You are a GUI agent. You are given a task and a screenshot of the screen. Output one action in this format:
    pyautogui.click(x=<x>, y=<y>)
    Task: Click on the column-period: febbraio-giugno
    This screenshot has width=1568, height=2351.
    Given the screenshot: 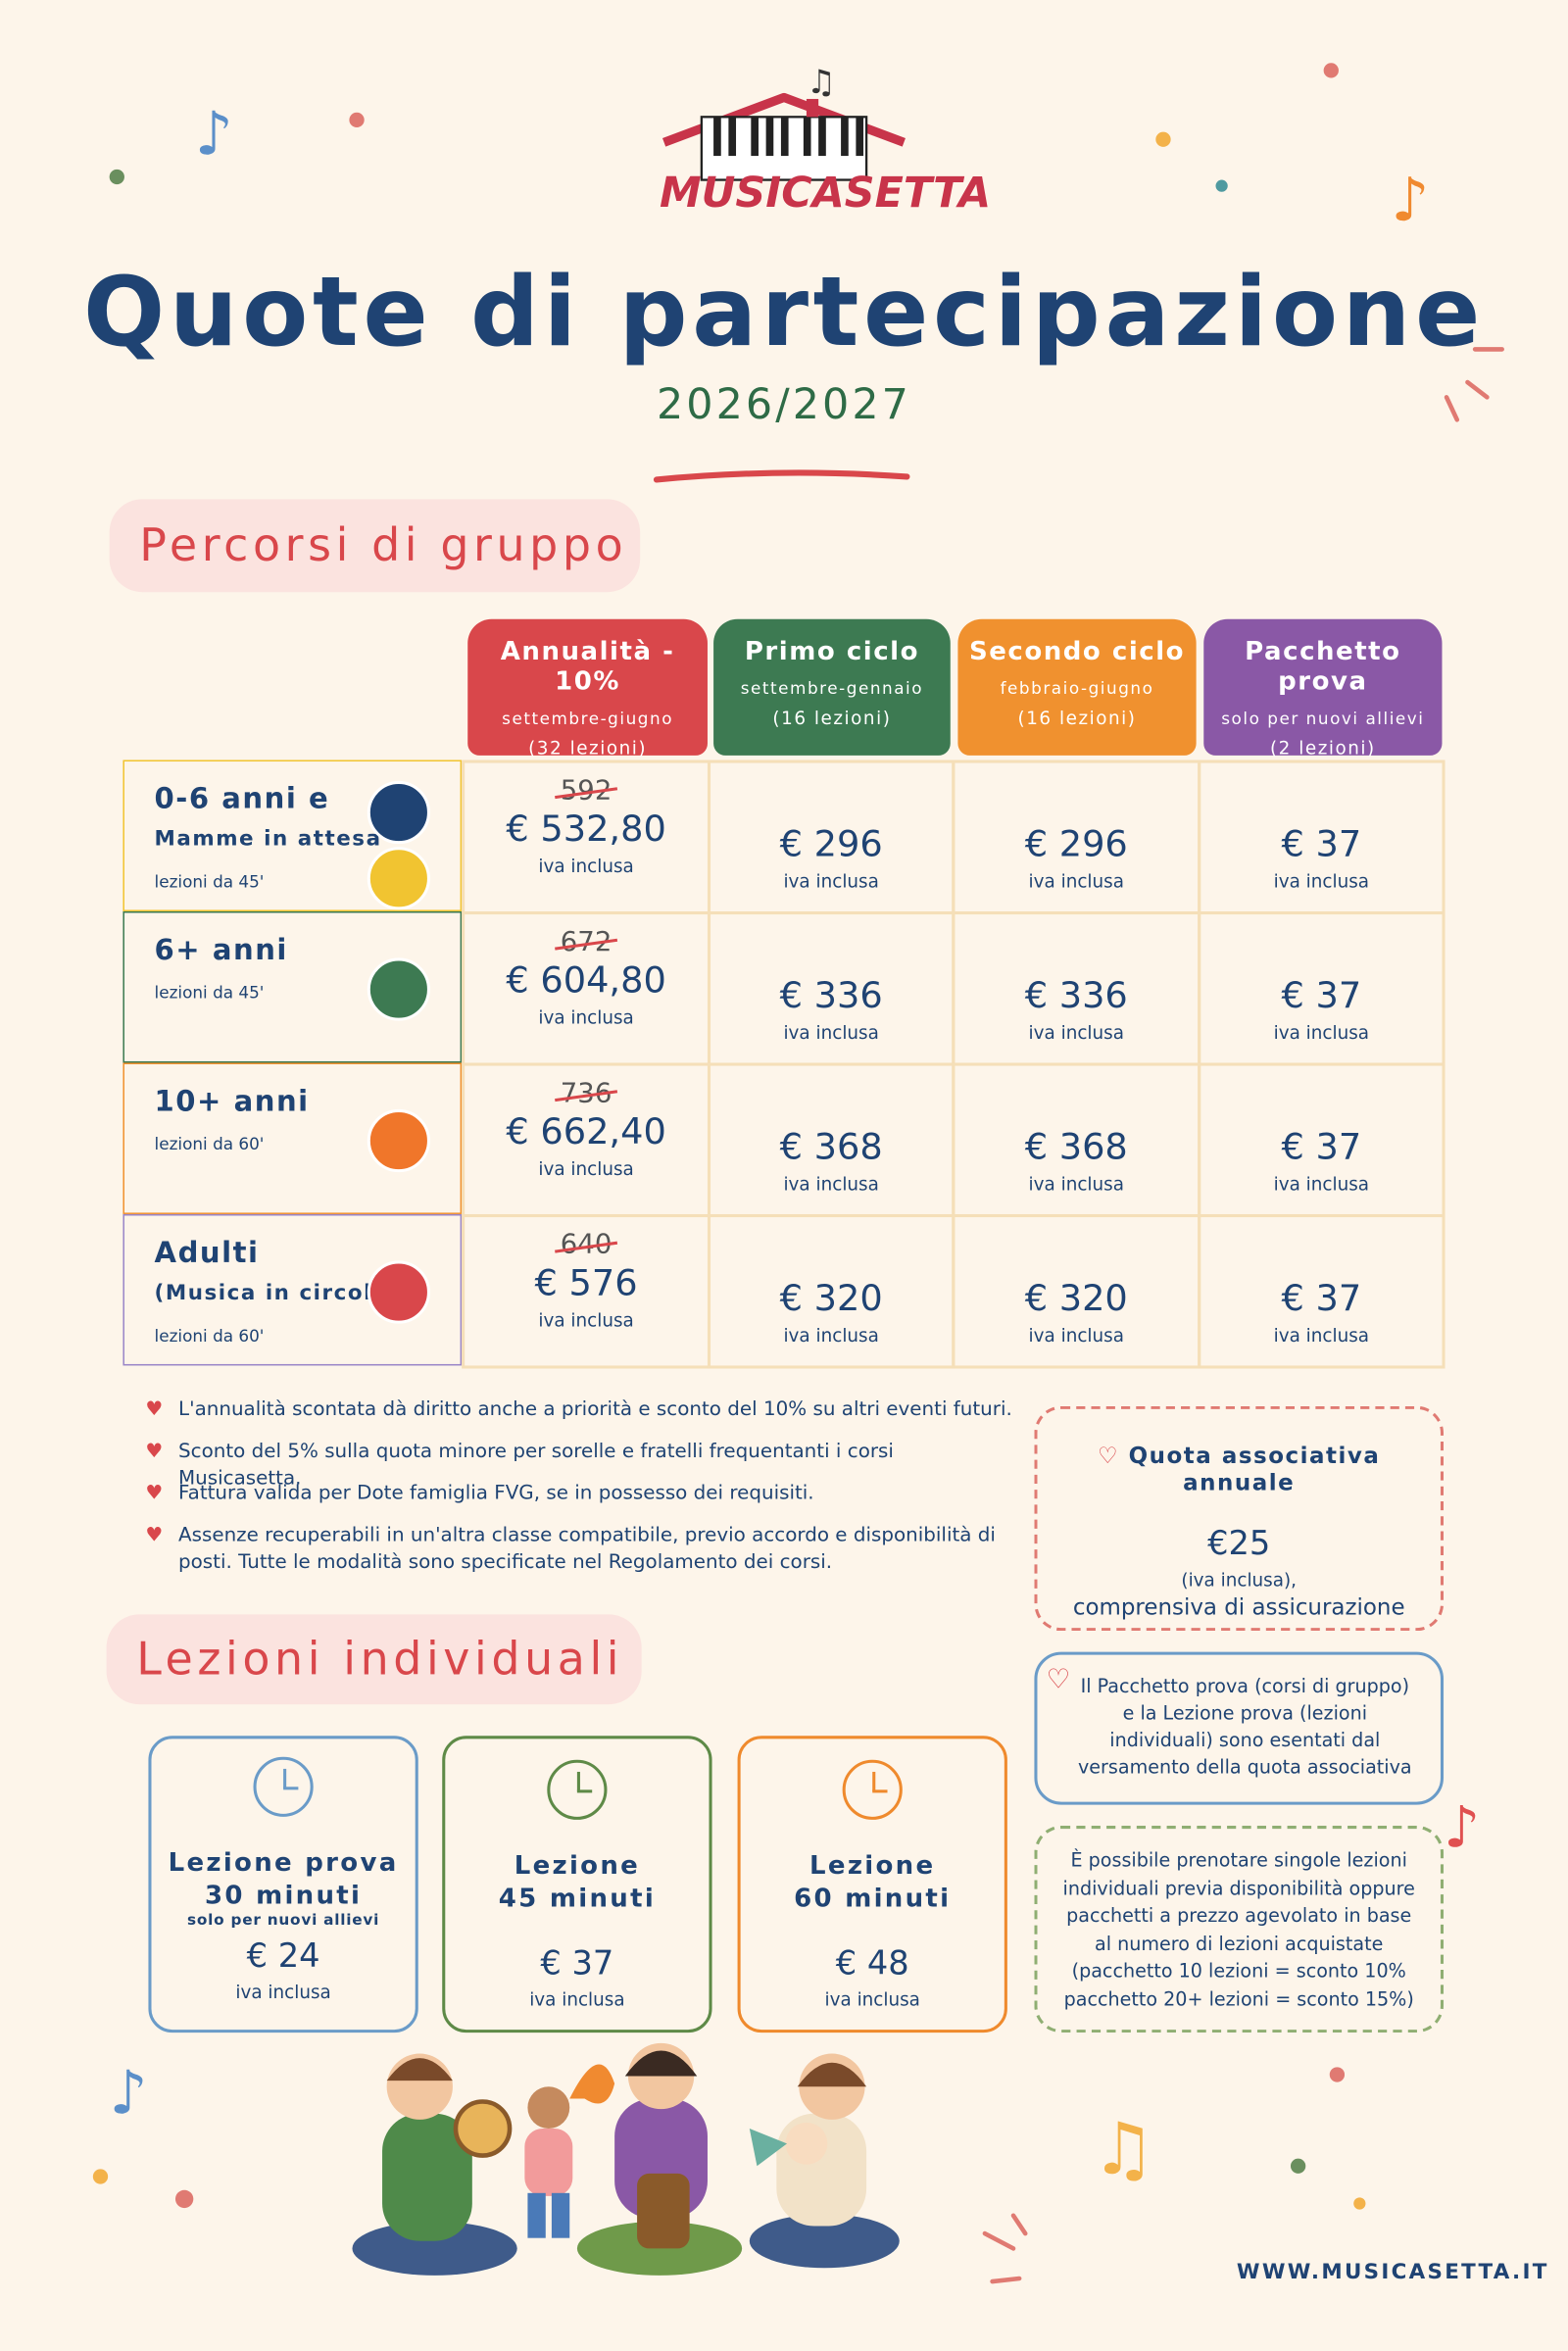 What is the action you would take?
    pyautogui.click(x=1077, y=689)
    